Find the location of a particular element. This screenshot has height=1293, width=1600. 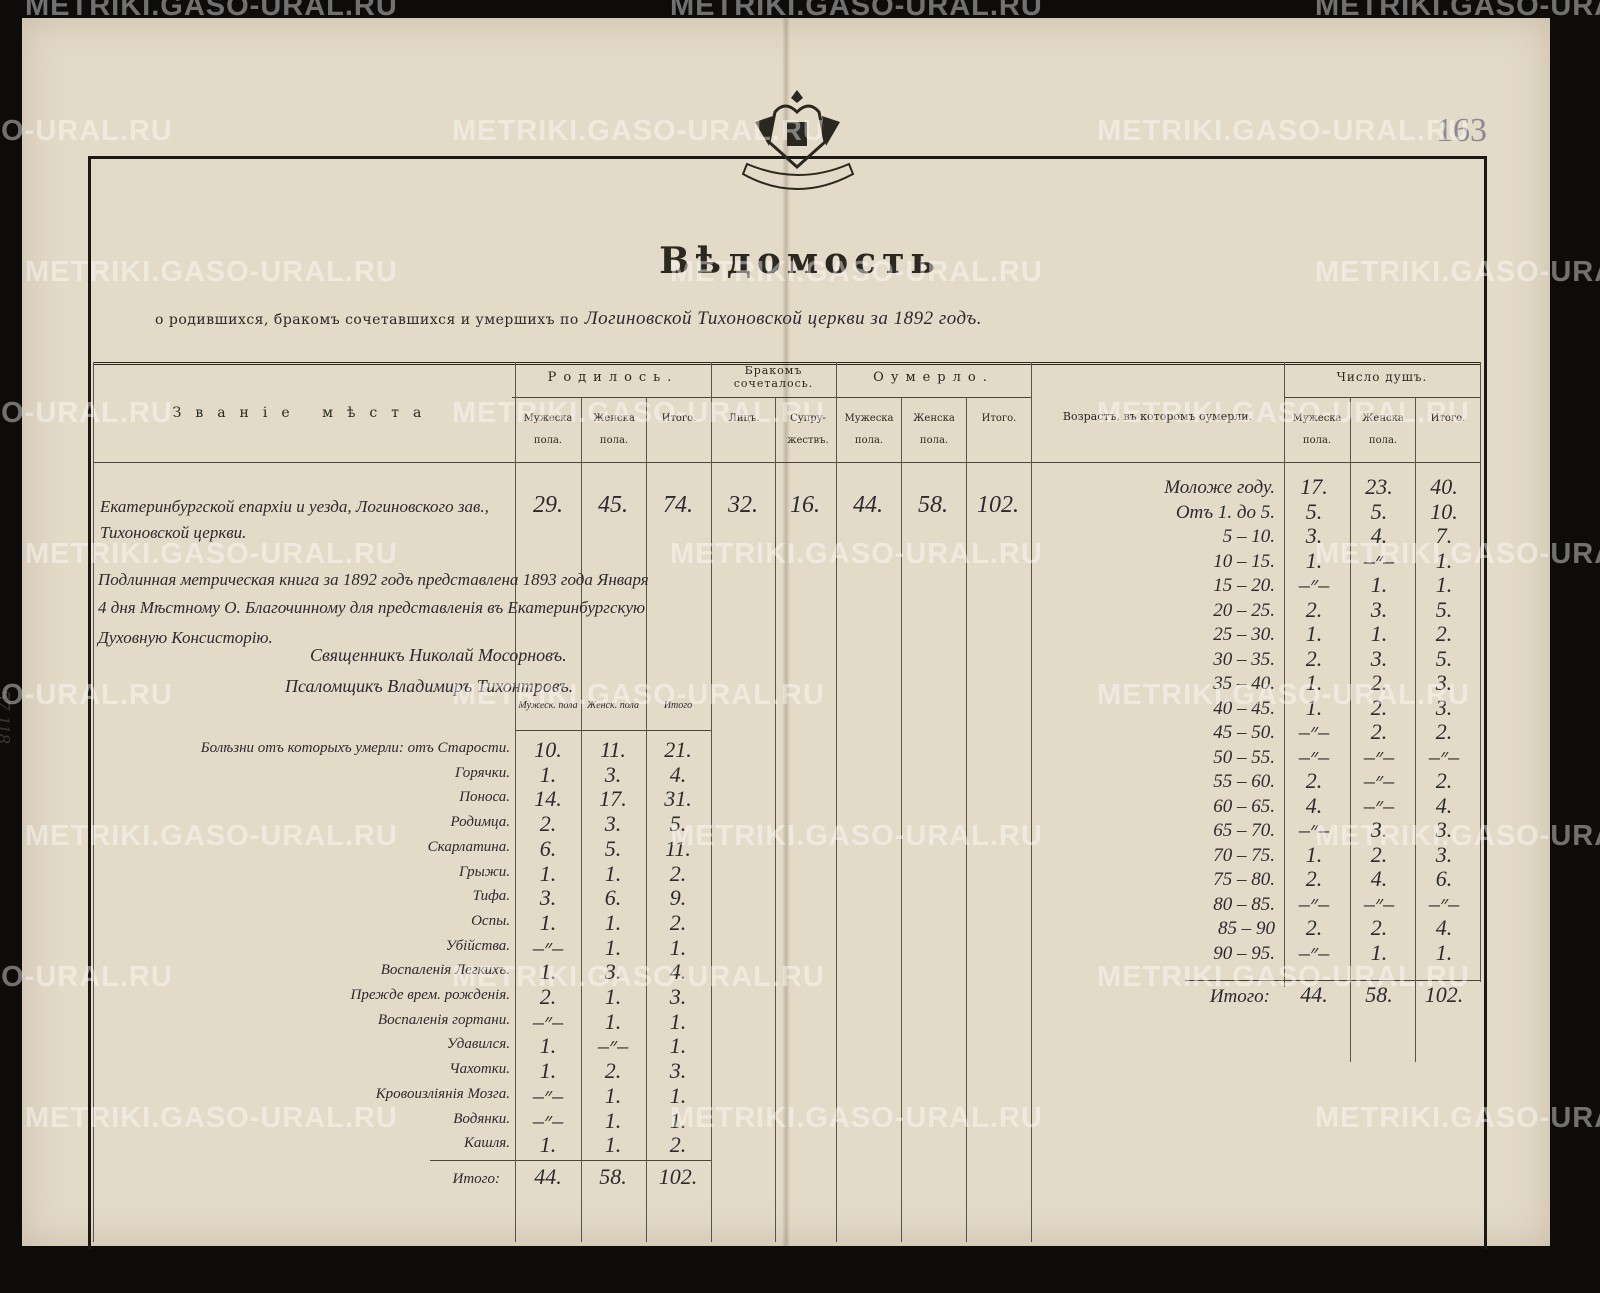

disease-name: Родимца. is located at coordinates (480, 822).